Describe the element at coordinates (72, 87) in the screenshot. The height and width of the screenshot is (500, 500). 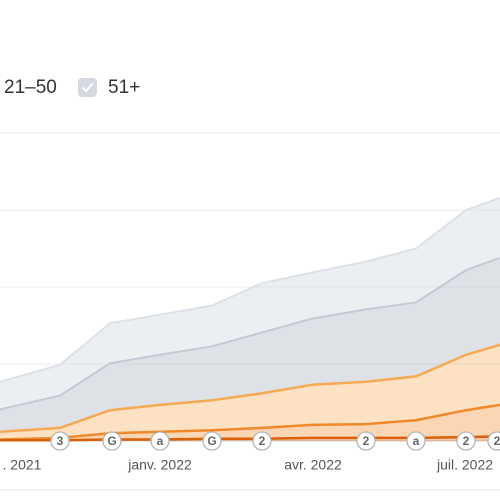
I see `legend: 21–50 51+` at that location.